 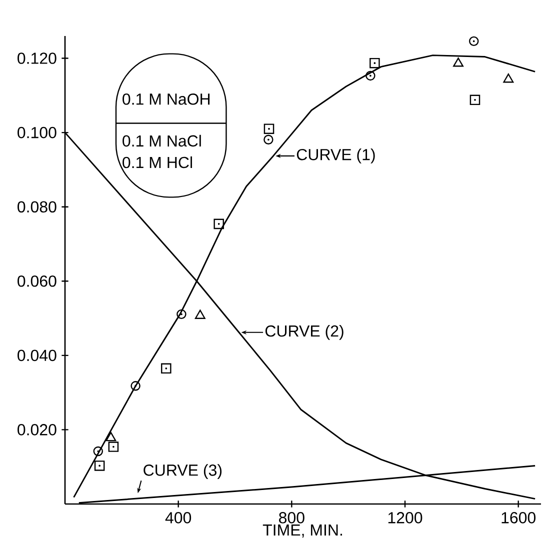 What do you see at coordinates (37, 58) in the screenshot?
I see `y-tick-label: 0.120` at bounding box center [37, 58].